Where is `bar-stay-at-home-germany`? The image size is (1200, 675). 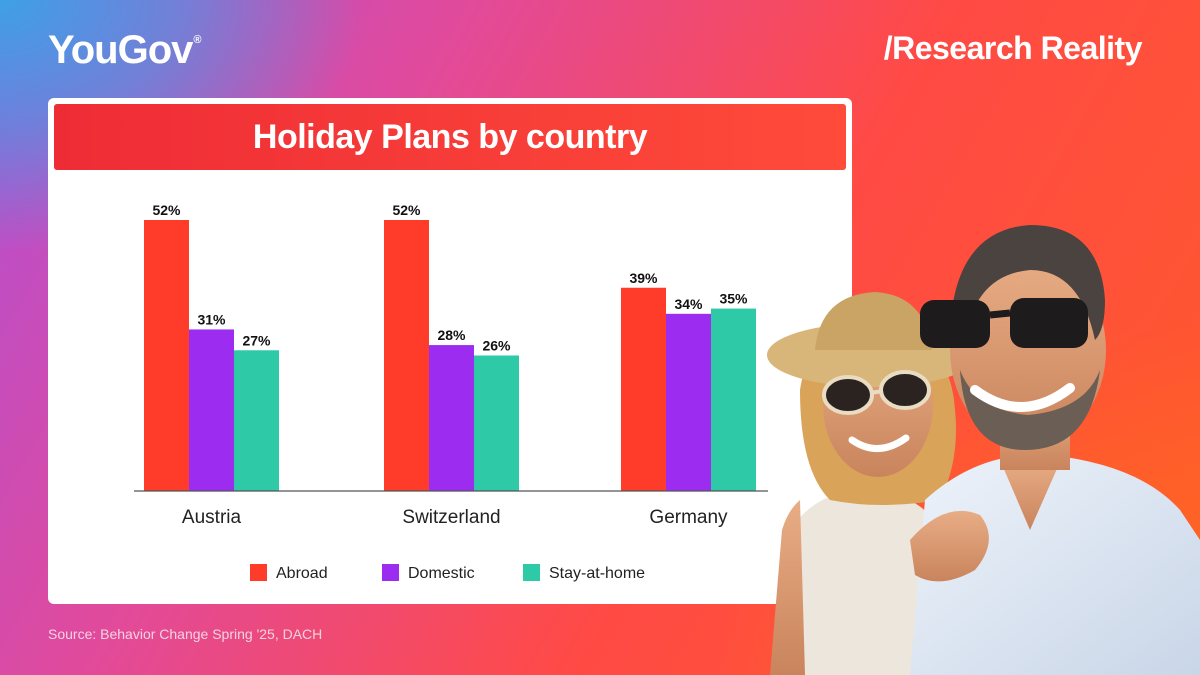
bar-stay-at-home-germany is located at coordinates (733, 399).